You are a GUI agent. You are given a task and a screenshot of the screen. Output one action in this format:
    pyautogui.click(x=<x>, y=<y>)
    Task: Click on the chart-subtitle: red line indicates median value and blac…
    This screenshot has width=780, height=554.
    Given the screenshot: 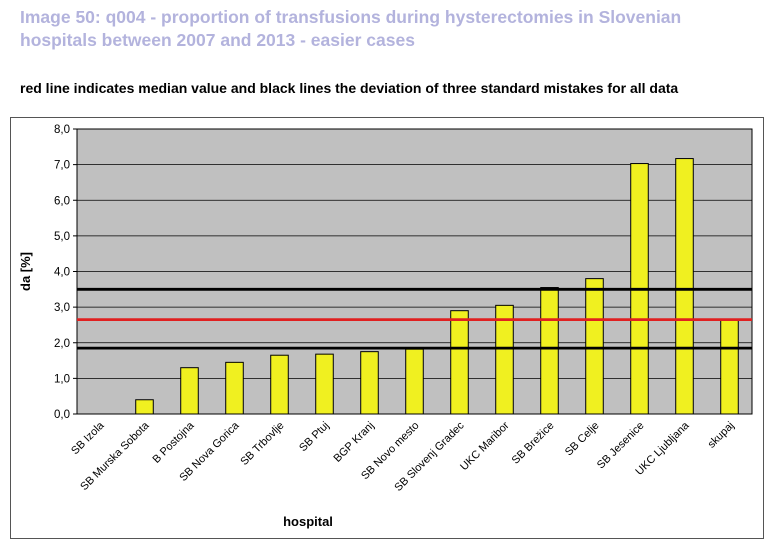 What is the action you would take?
    pyautogui.click(x=349, y=88)
    